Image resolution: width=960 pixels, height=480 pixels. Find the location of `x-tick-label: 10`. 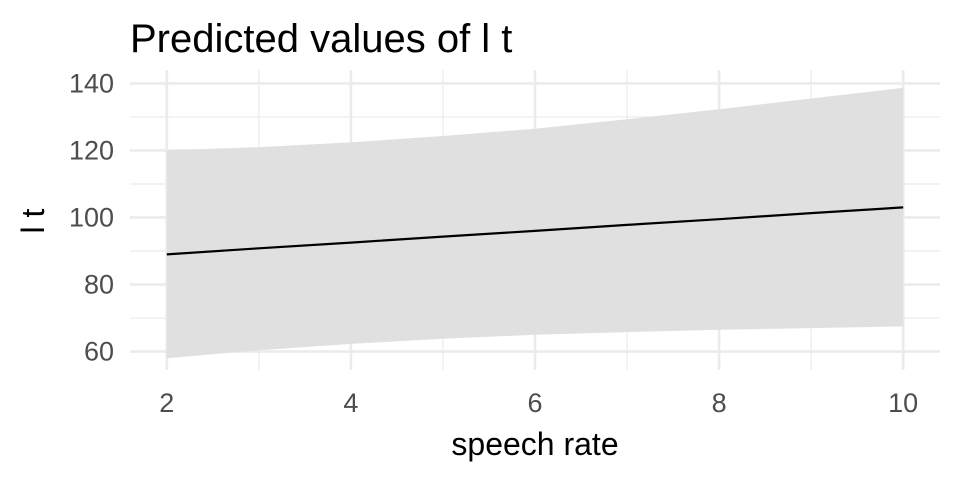

x-tick-label: 10 is located at coordinates (903, 403).